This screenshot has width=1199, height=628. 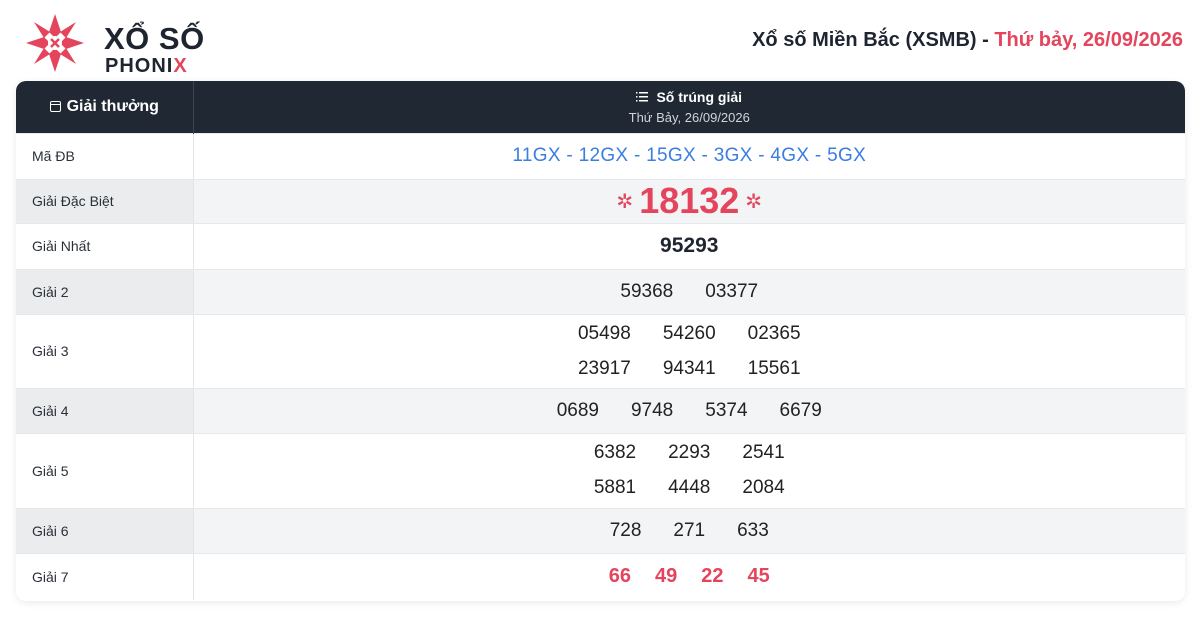 What do you see at coordinates (689, 368) in the screenshot?
I see `prize-number: 94341` at bounding box center [689, 368].